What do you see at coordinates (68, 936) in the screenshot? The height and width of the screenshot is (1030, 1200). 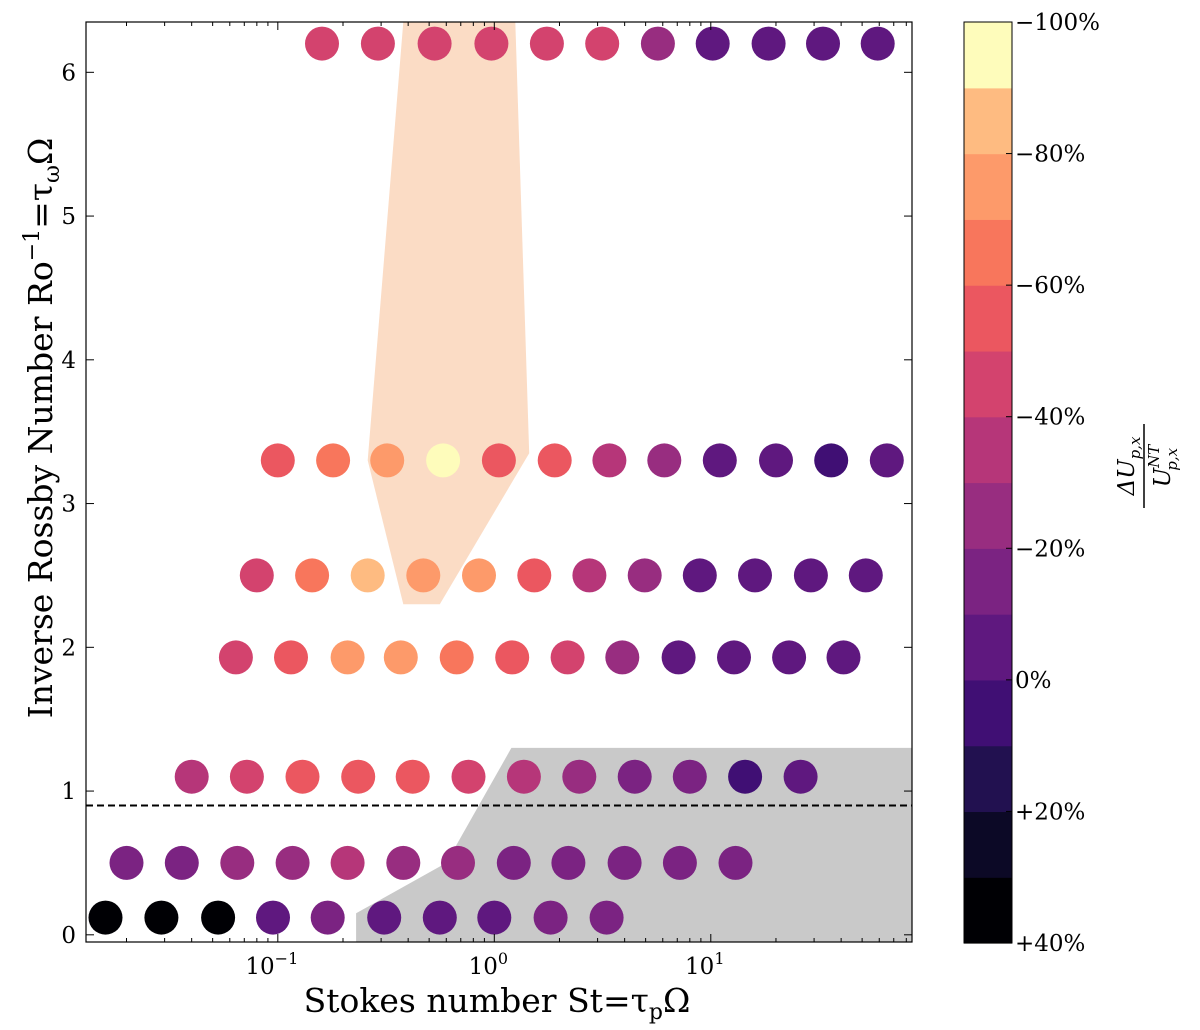 I see `y-tick-label: 0` at bounding box center [68, 936].